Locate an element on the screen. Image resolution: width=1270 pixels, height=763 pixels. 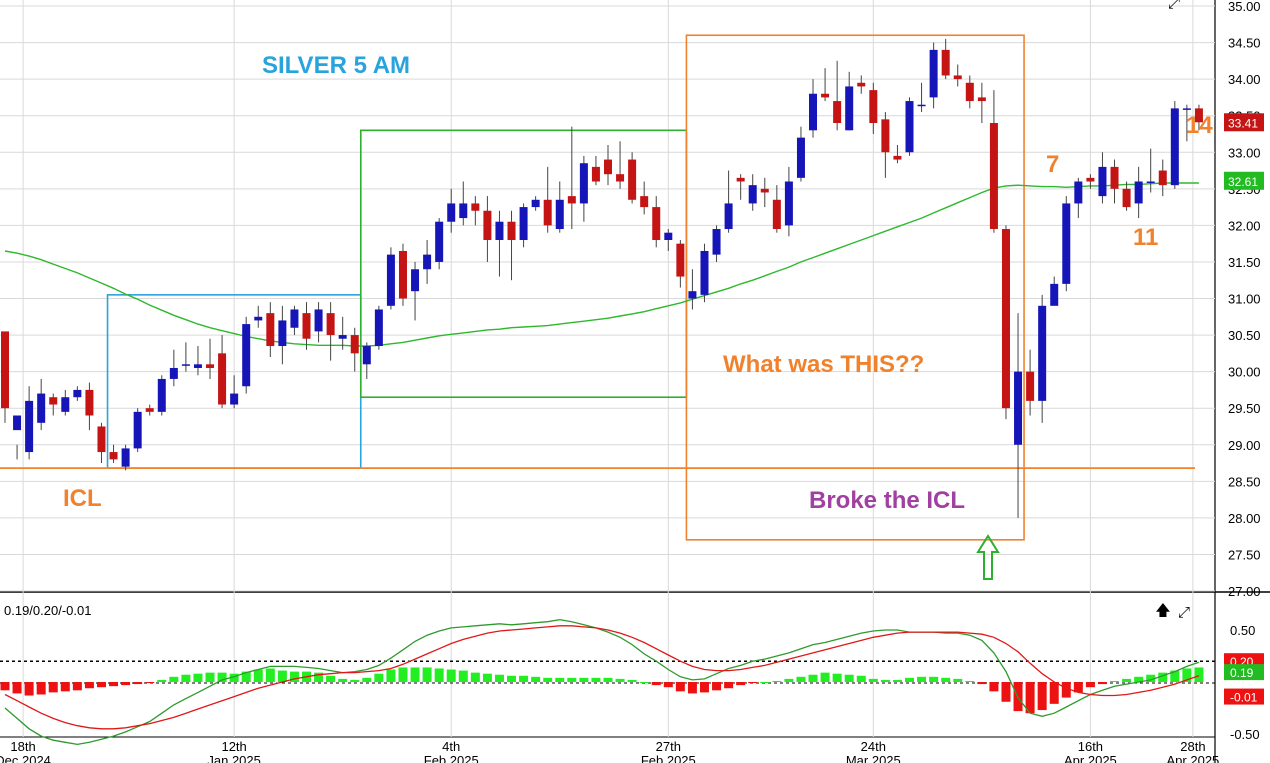
date-tick-day: 16th is located at coordinates (1090, 746).